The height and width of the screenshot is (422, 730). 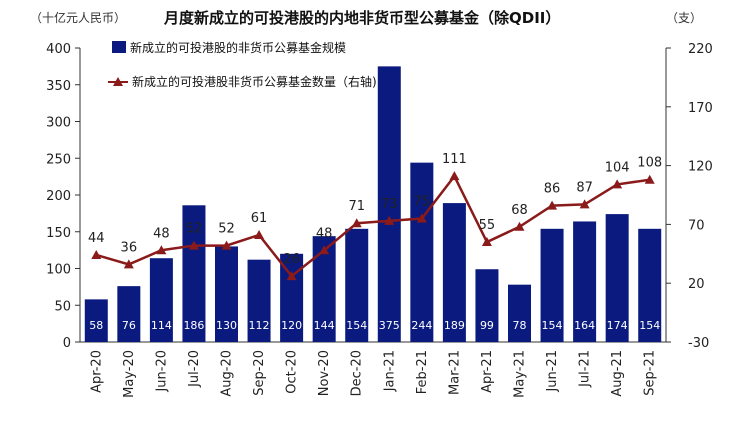 I want to click on line-value-label: 111, so click(x=454, y=159).